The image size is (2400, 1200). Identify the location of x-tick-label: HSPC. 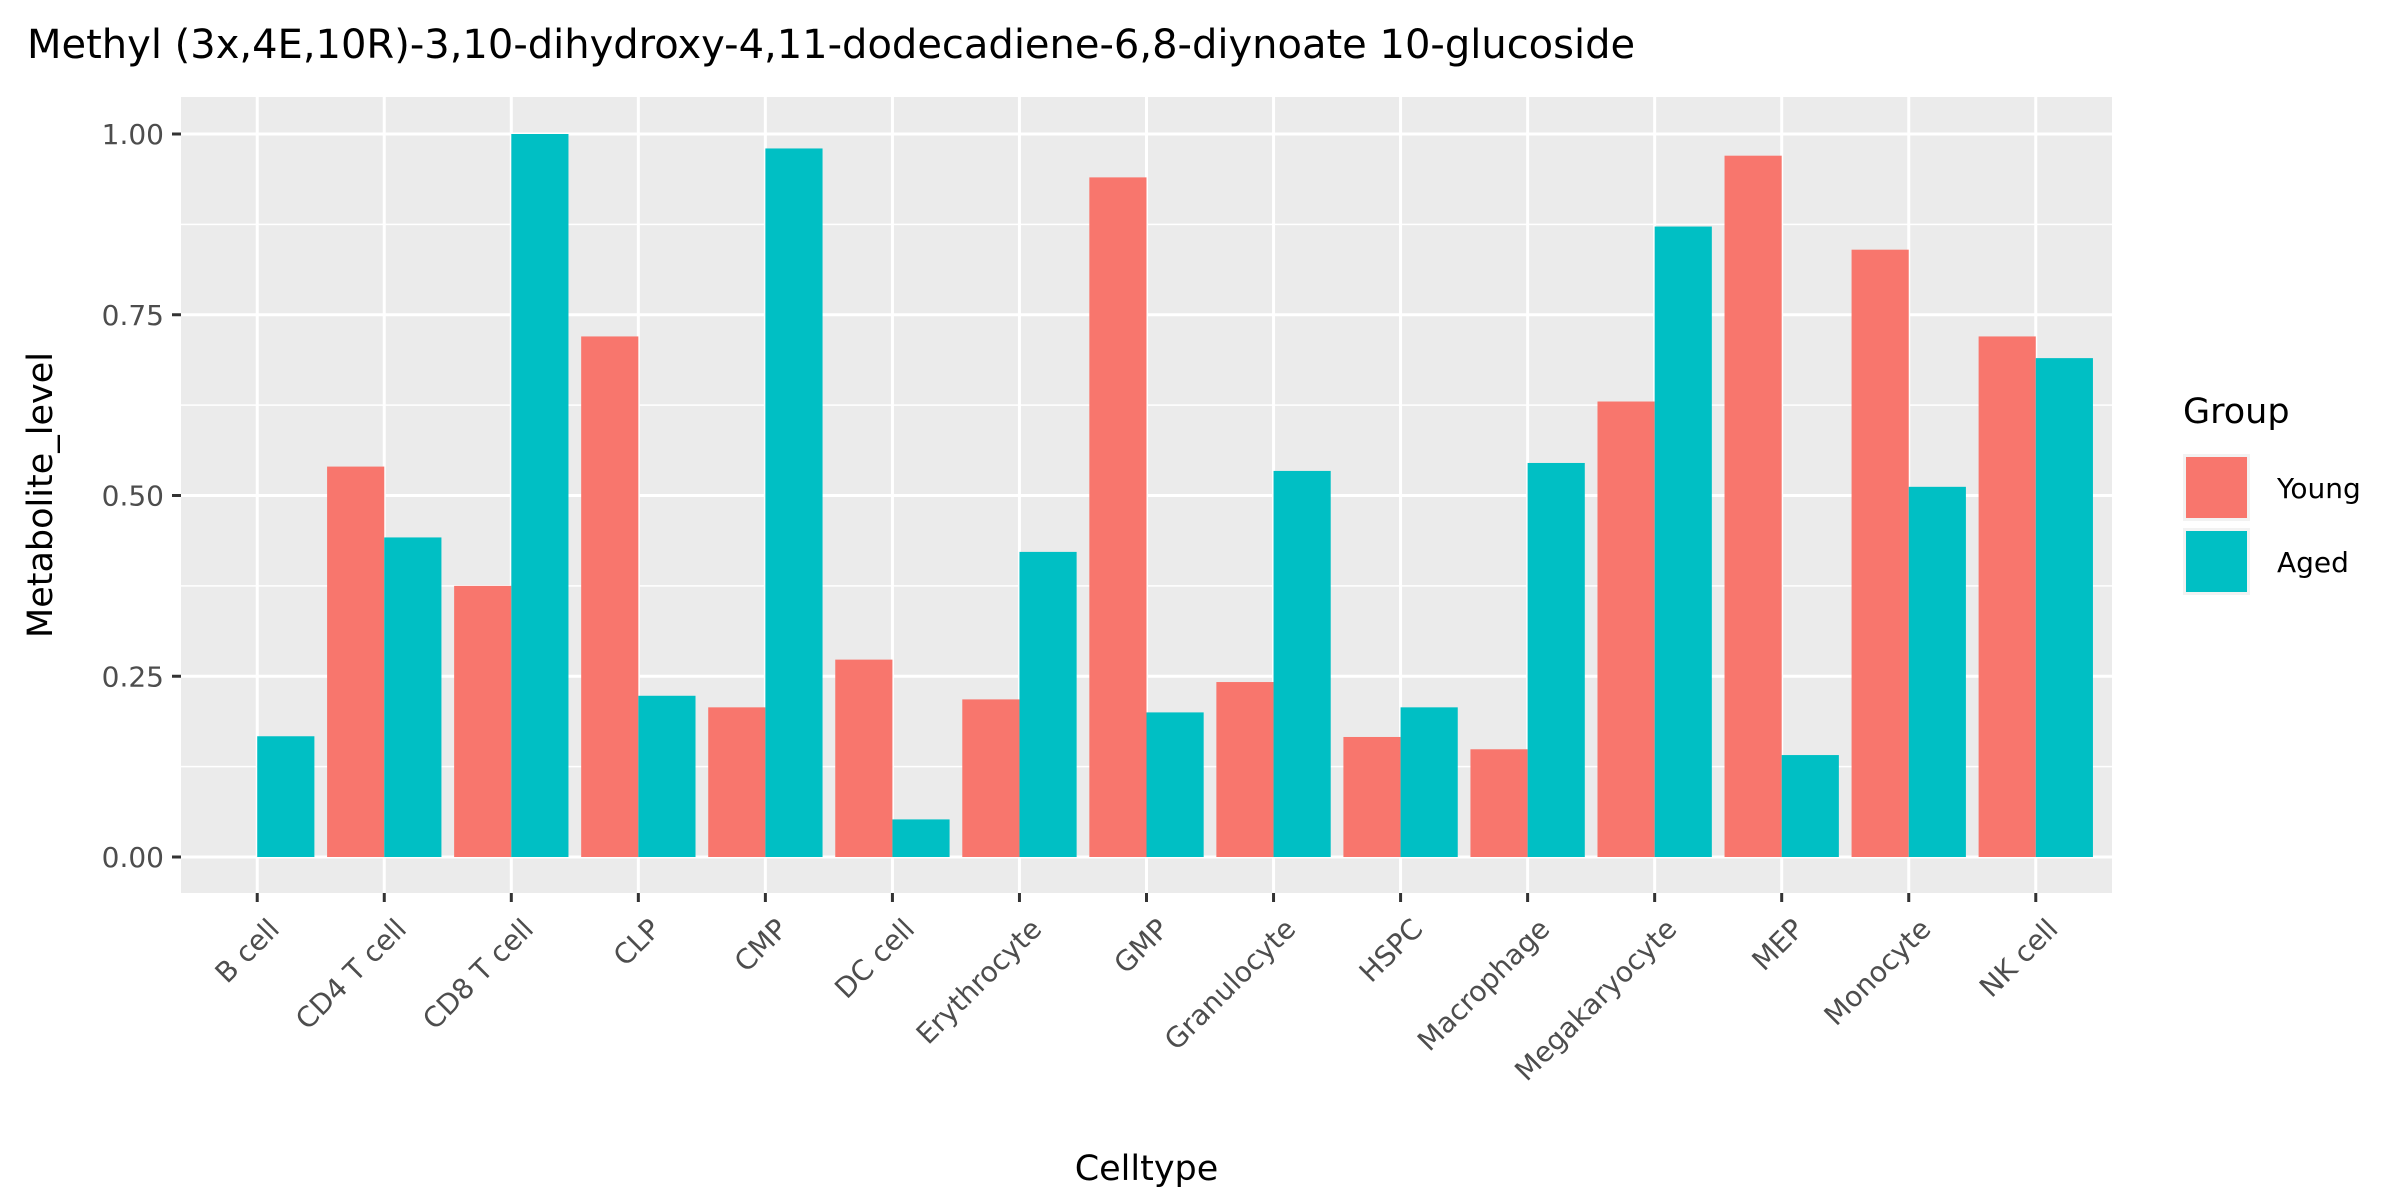
(1391, 950).